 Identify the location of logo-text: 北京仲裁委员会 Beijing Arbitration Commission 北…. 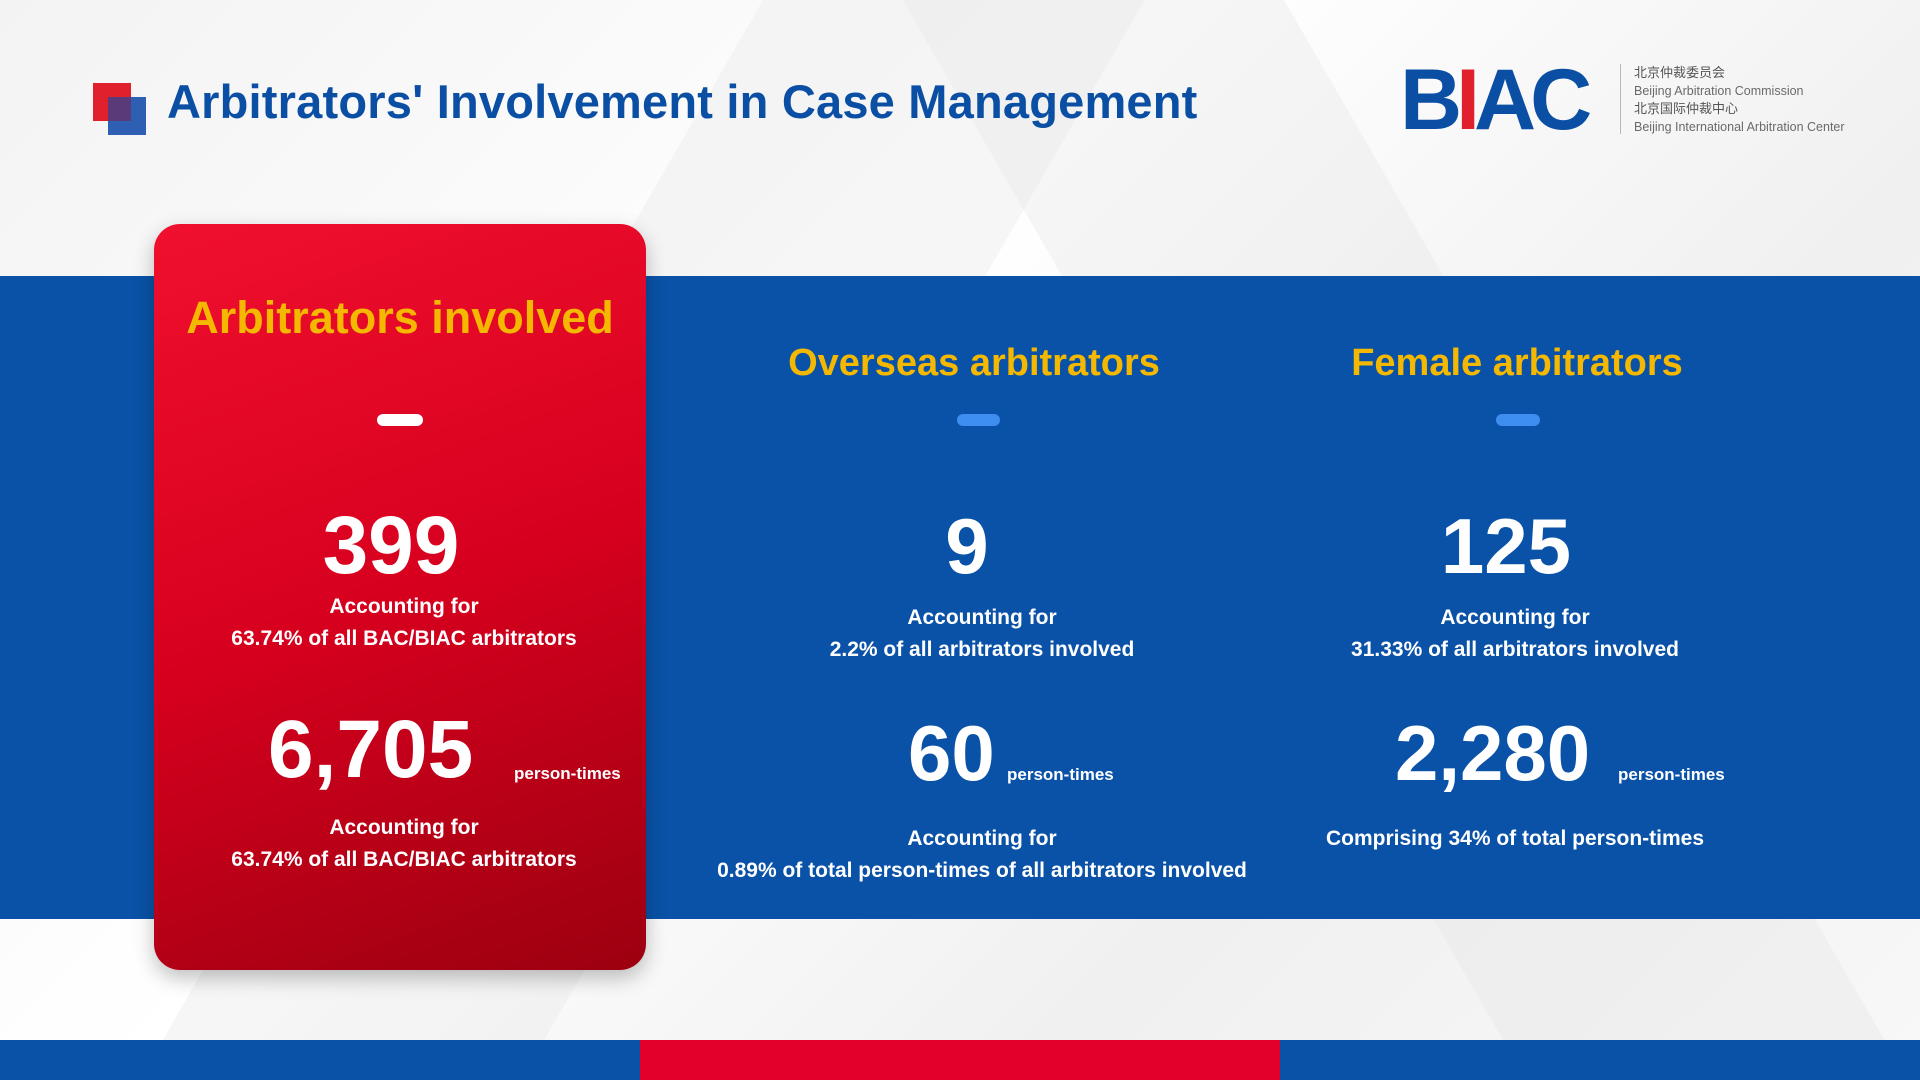
(1739, 100).